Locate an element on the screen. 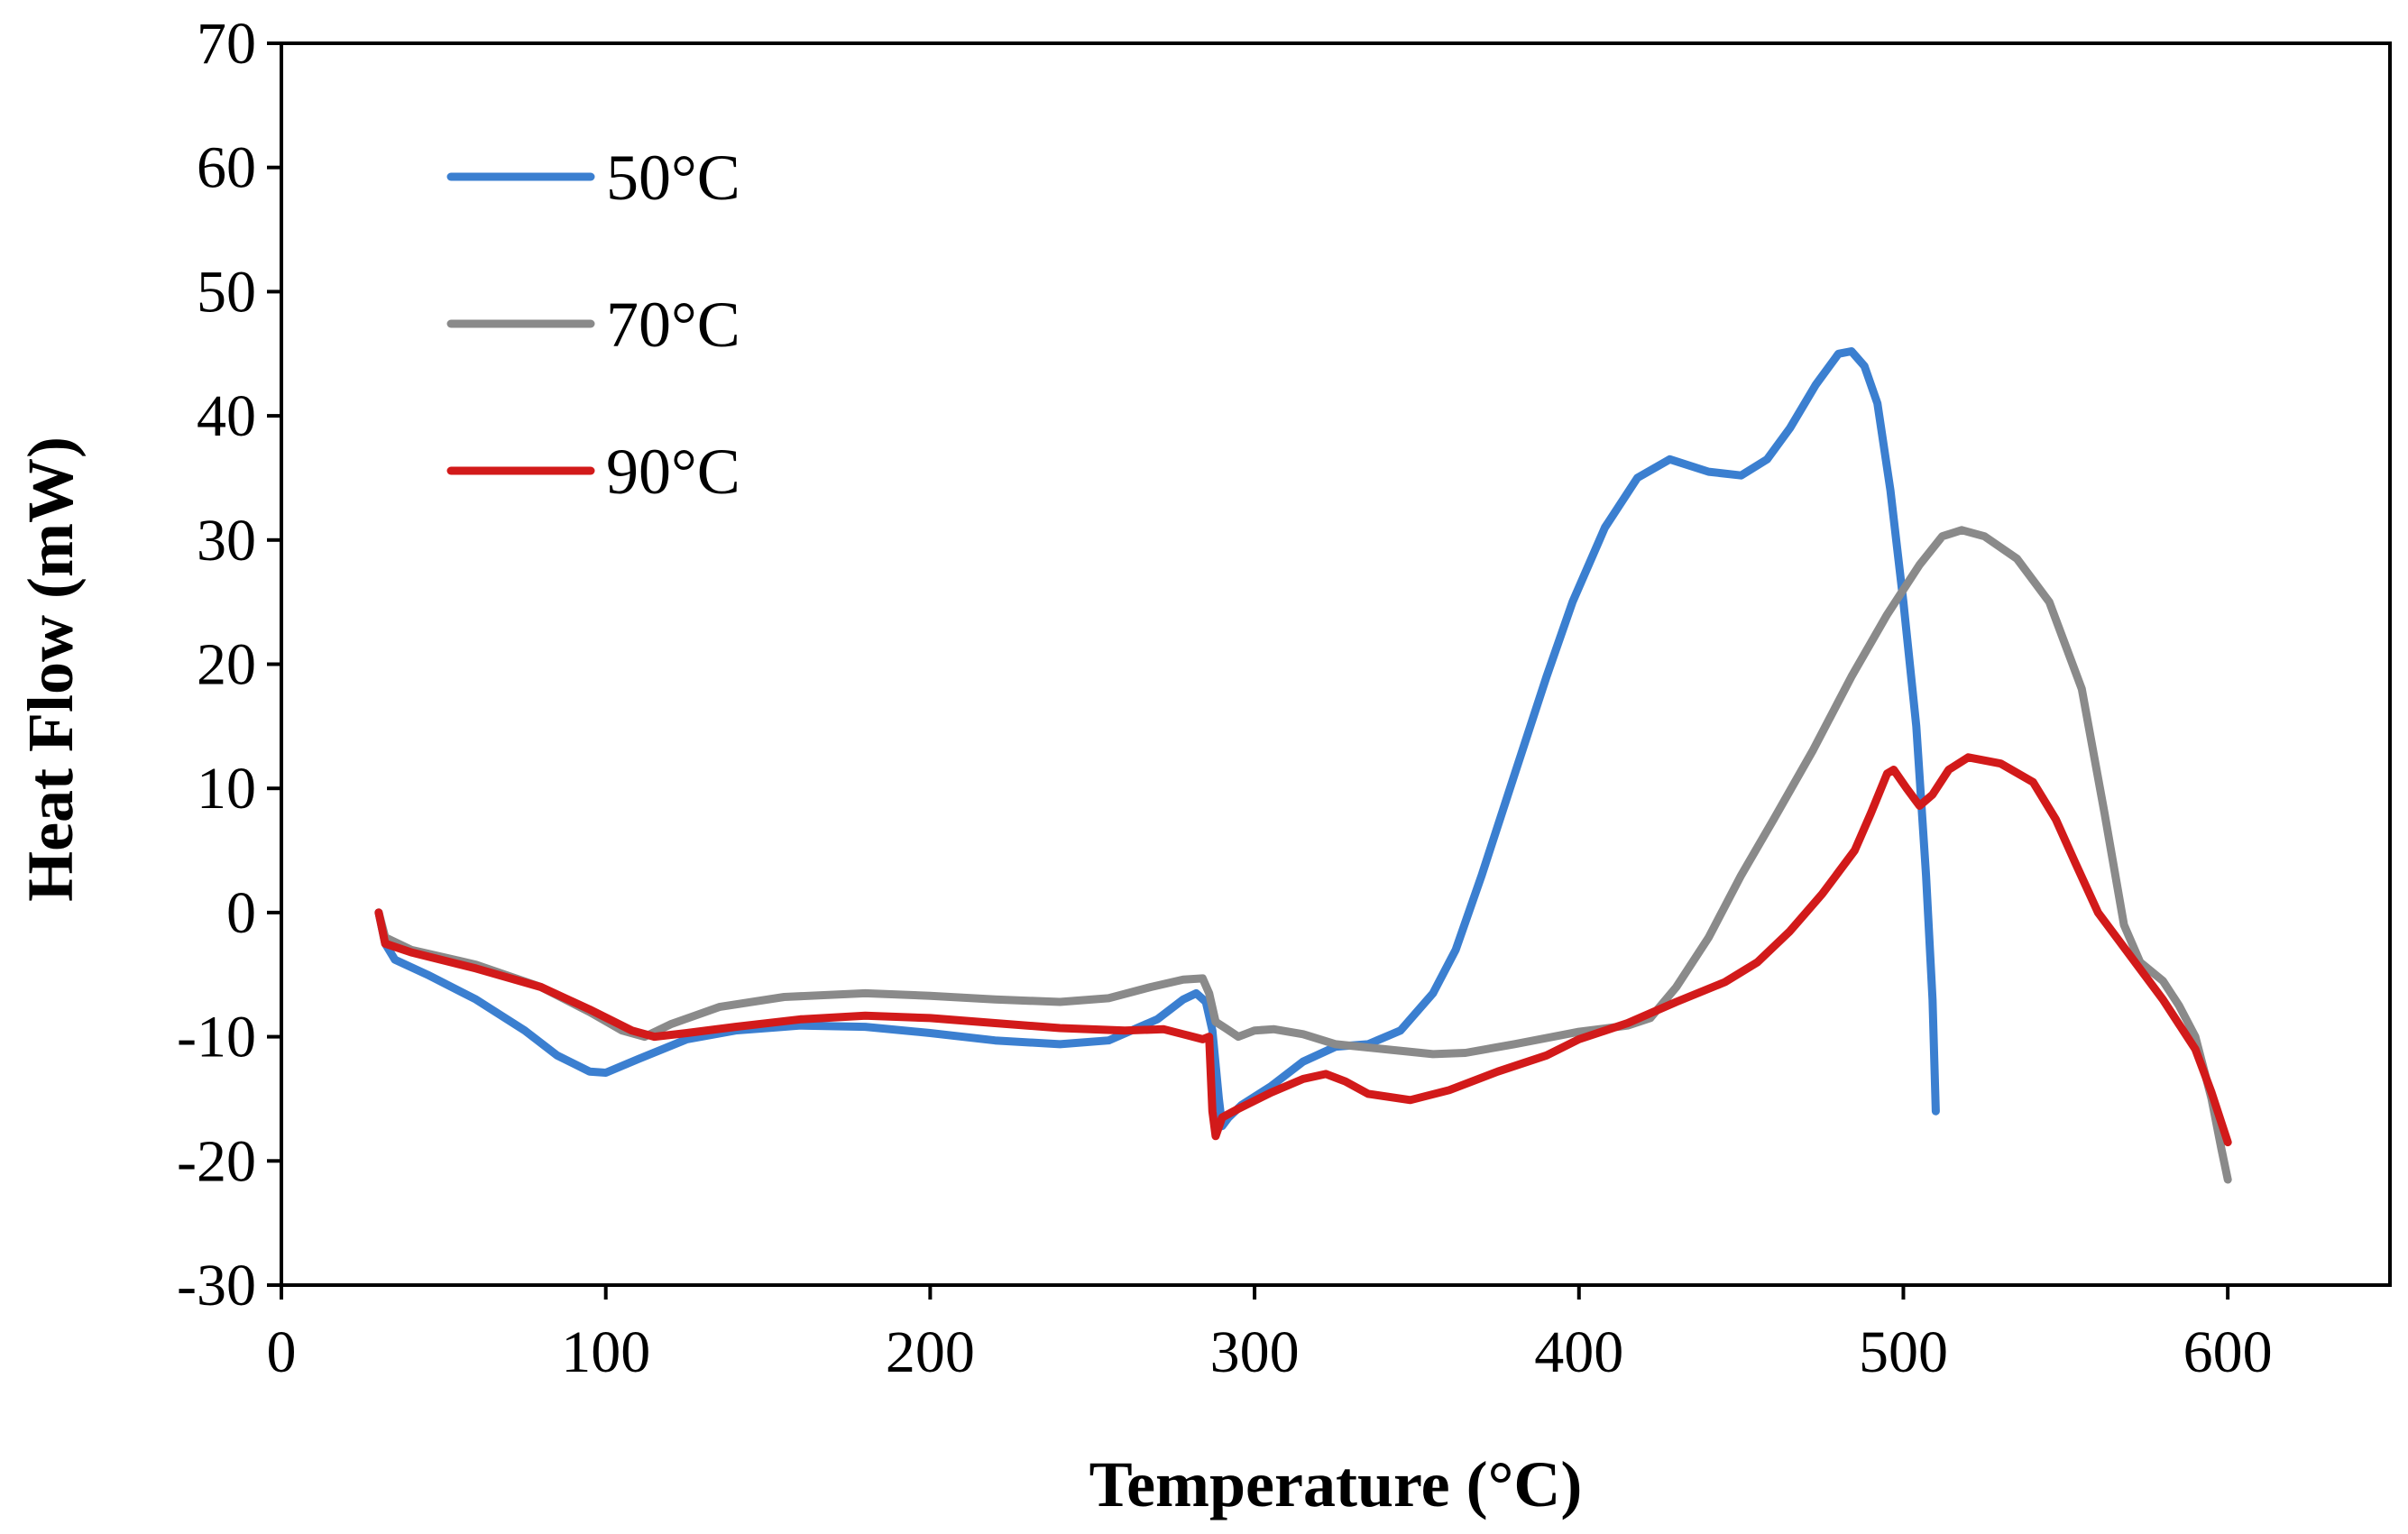 The width and height of the screenshot is (2408, 1534). x-tick-label: 500 is located at coordinates (1903, 1352).